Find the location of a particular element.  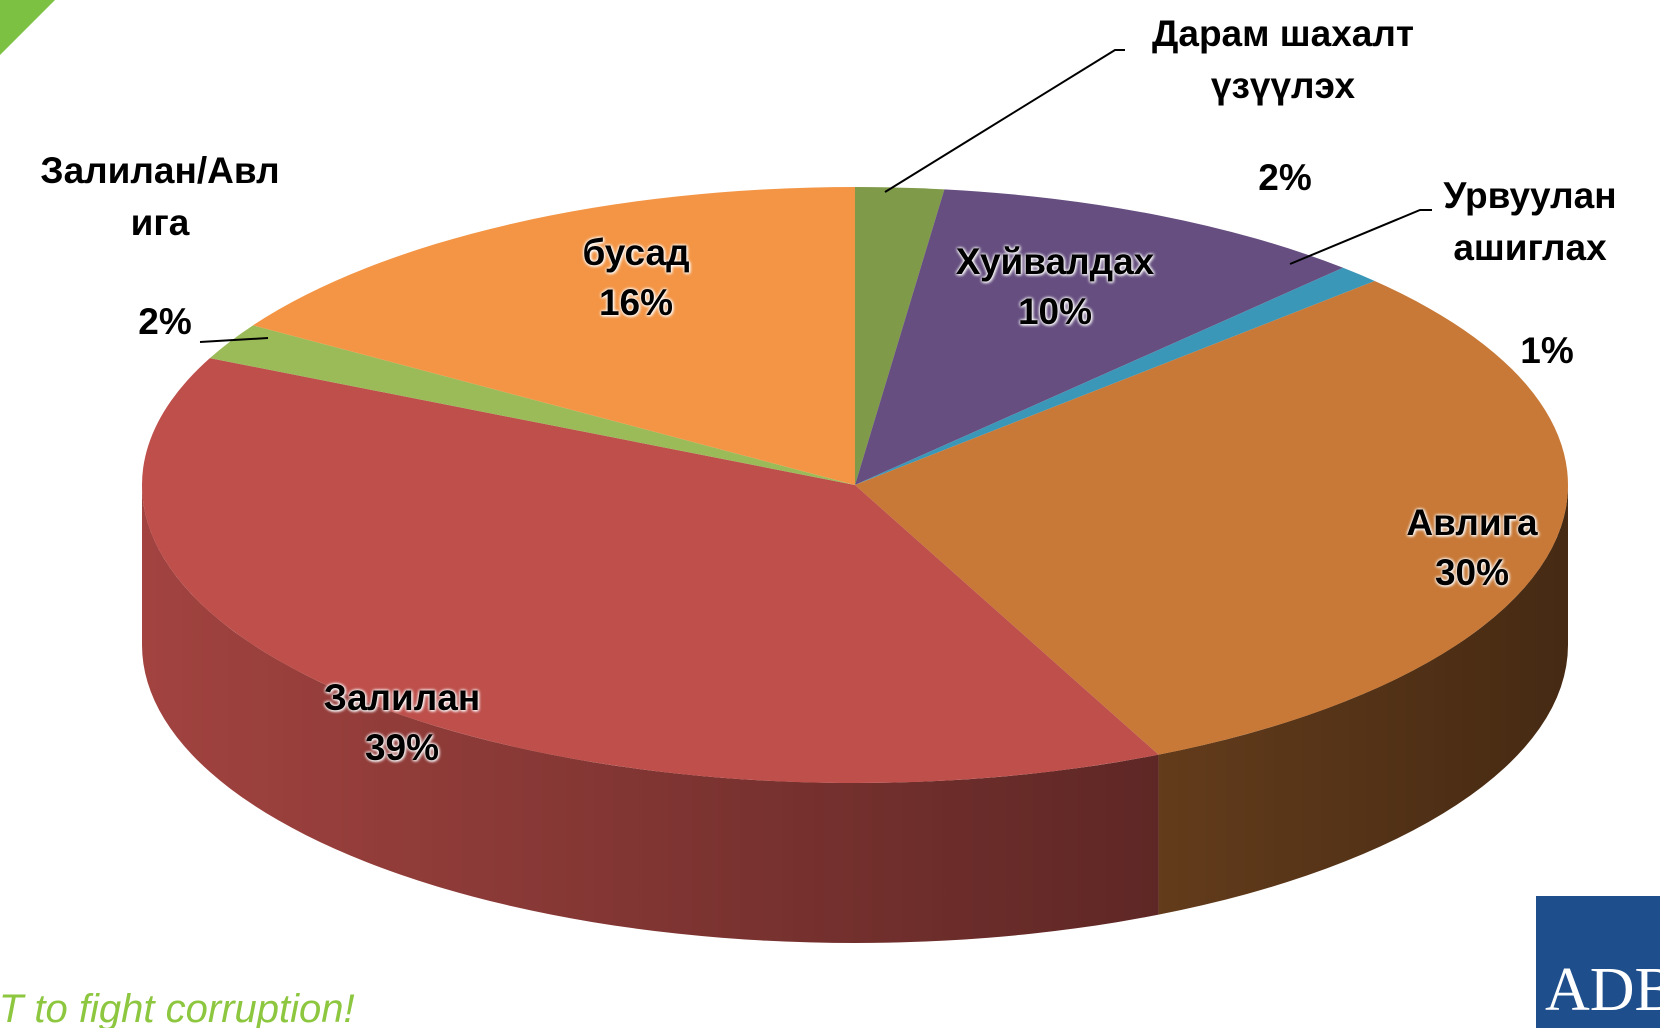

slice-name: Залилан is located at coordinates (402, 697).